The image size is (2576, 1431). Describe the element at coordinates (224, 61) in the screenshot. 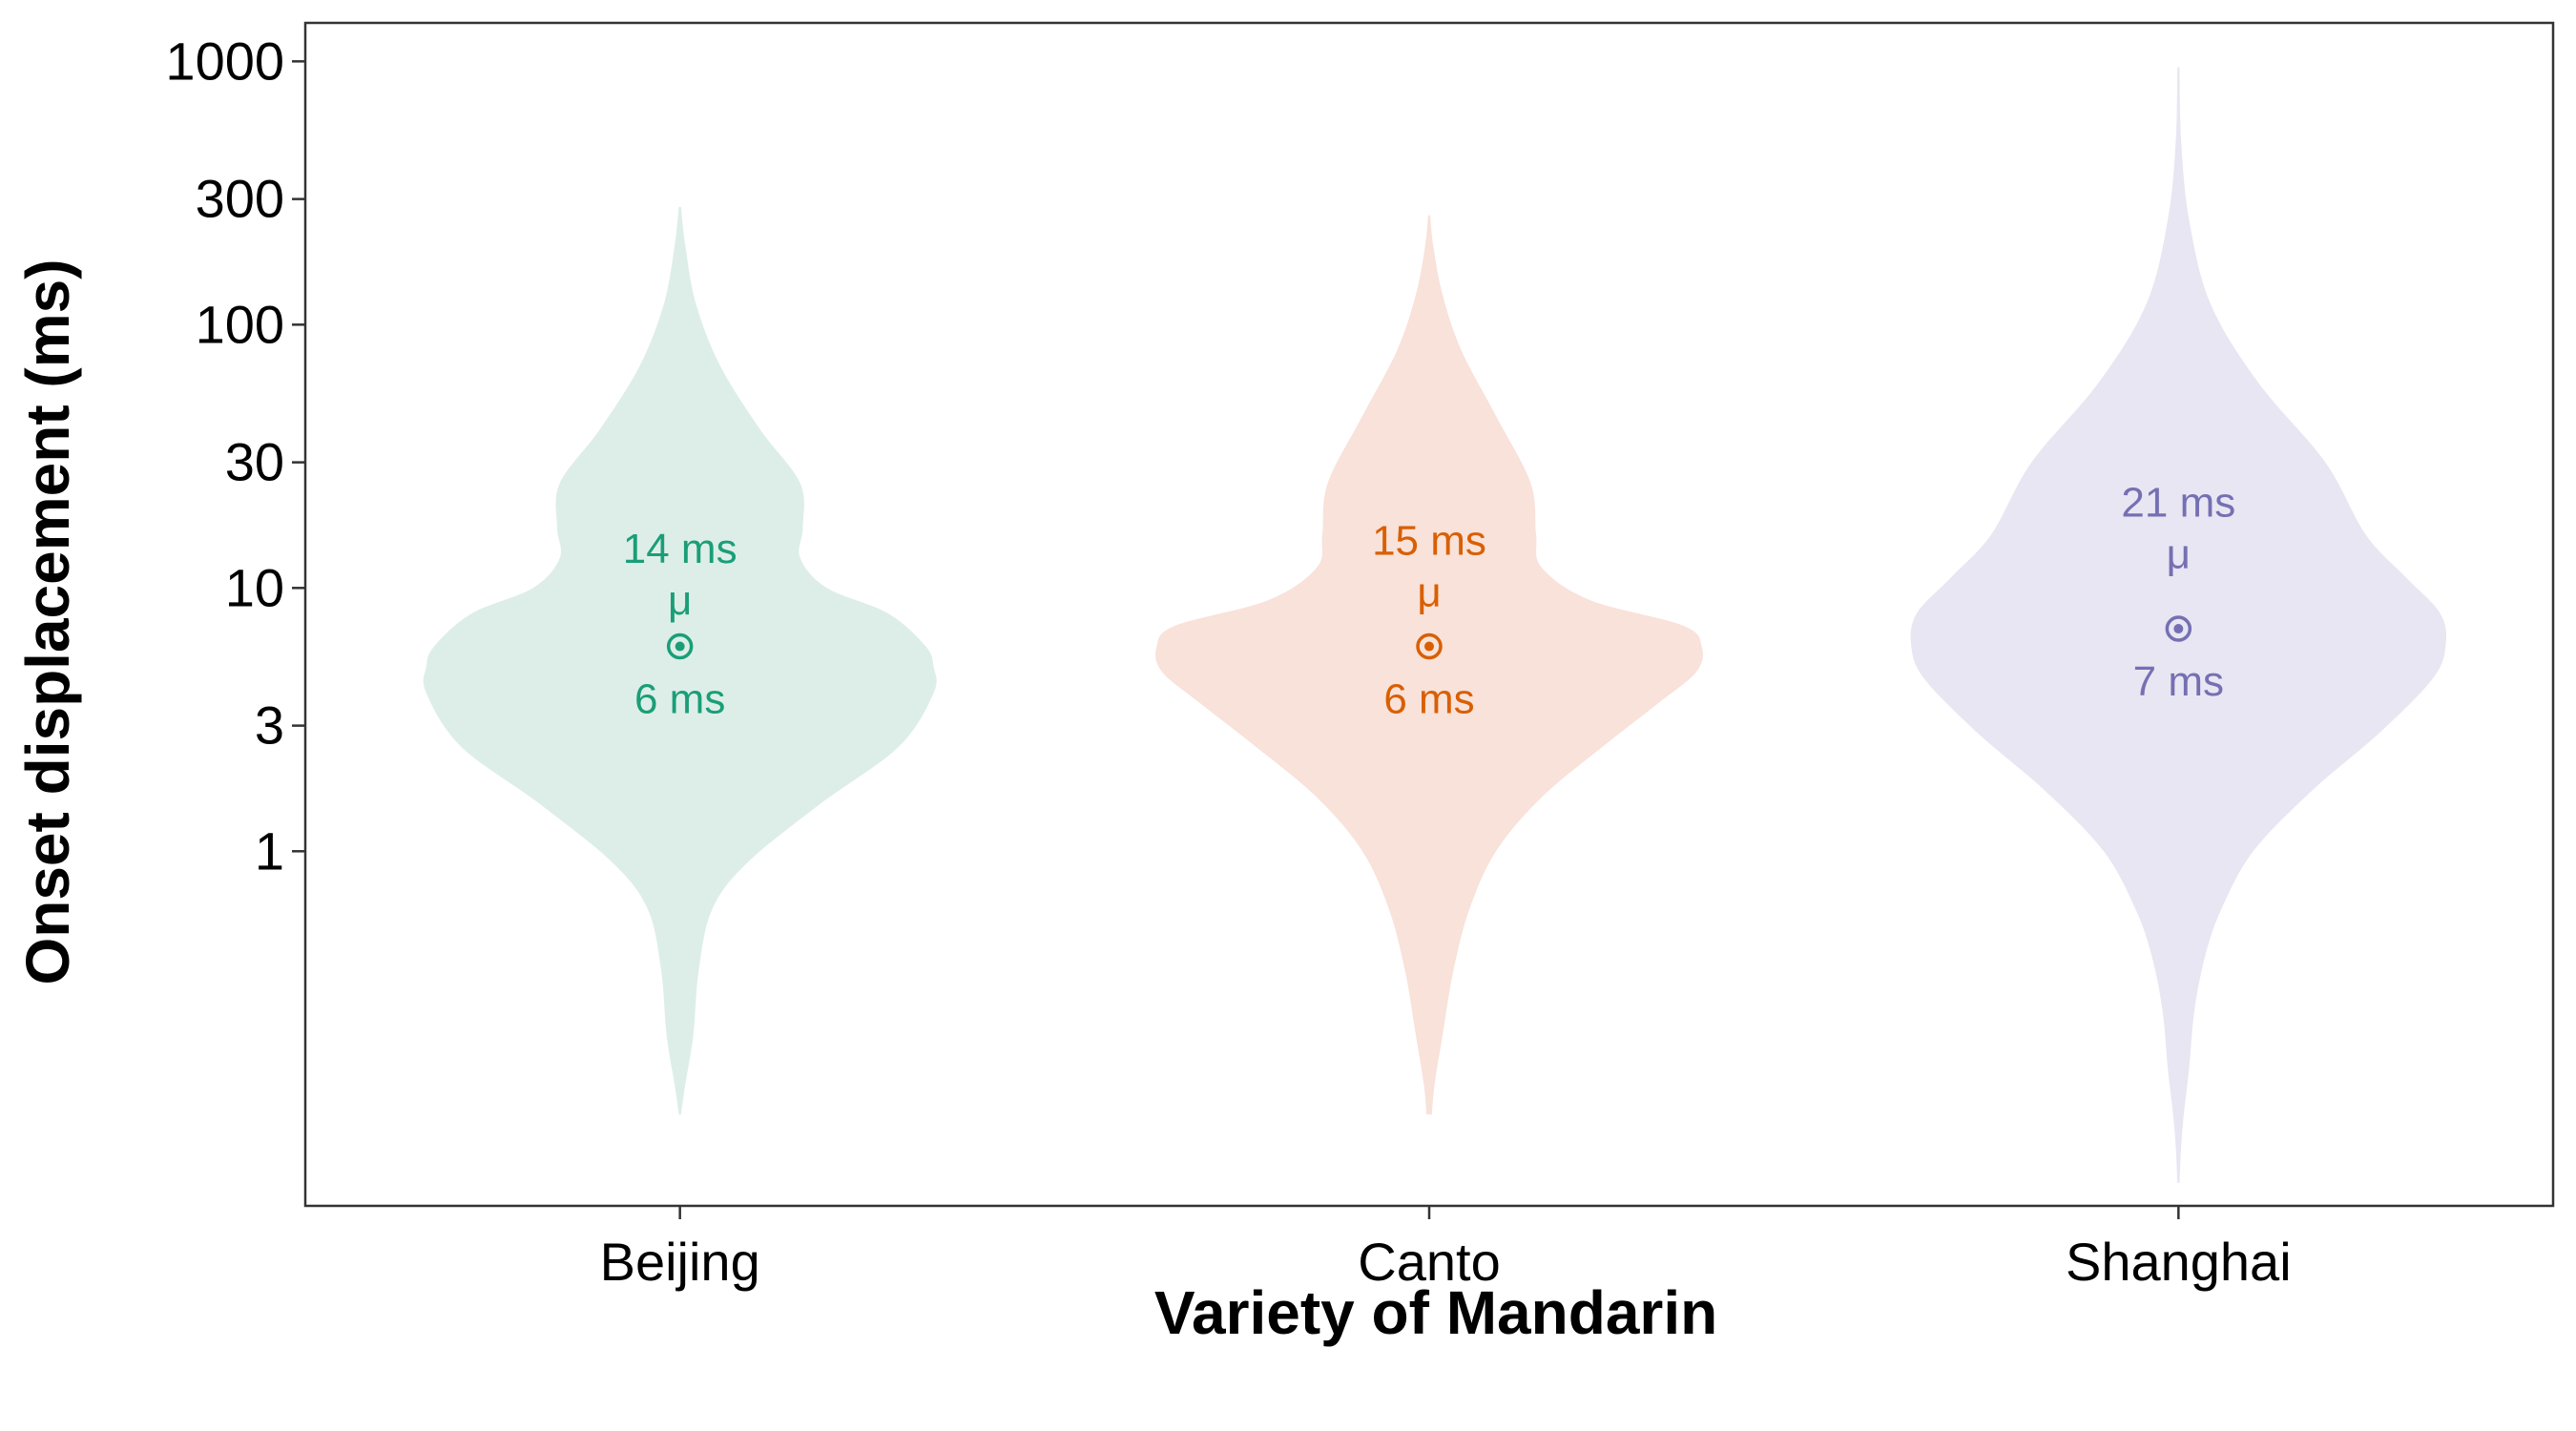

I see `y-tick-label: 1000` at that location.